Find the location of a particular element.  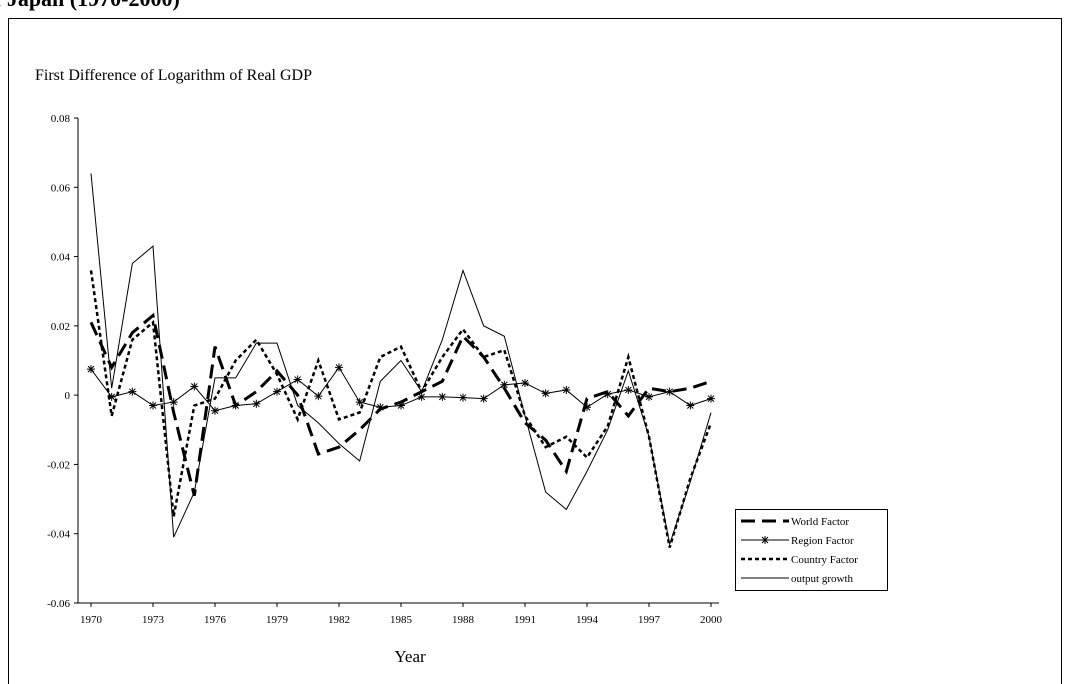

y-tick-label: 0 is located at coordinates (68, 396).